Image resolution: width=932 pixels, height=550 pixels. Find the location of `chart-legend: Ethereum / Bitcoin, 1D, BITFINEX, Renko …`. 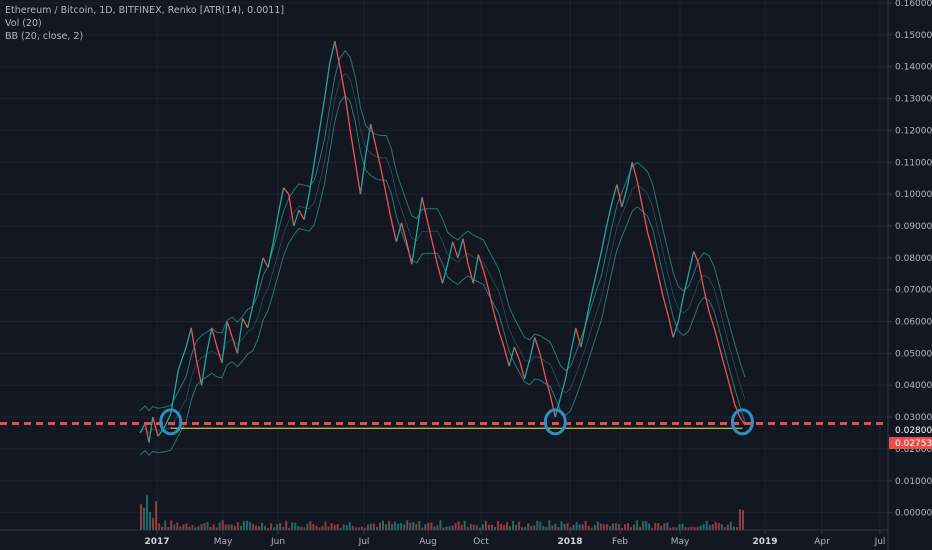

chart-legend: Ethereum / Bitcoin, 1D, BITFINEX, Renko … is located at coordinates (144, 23).